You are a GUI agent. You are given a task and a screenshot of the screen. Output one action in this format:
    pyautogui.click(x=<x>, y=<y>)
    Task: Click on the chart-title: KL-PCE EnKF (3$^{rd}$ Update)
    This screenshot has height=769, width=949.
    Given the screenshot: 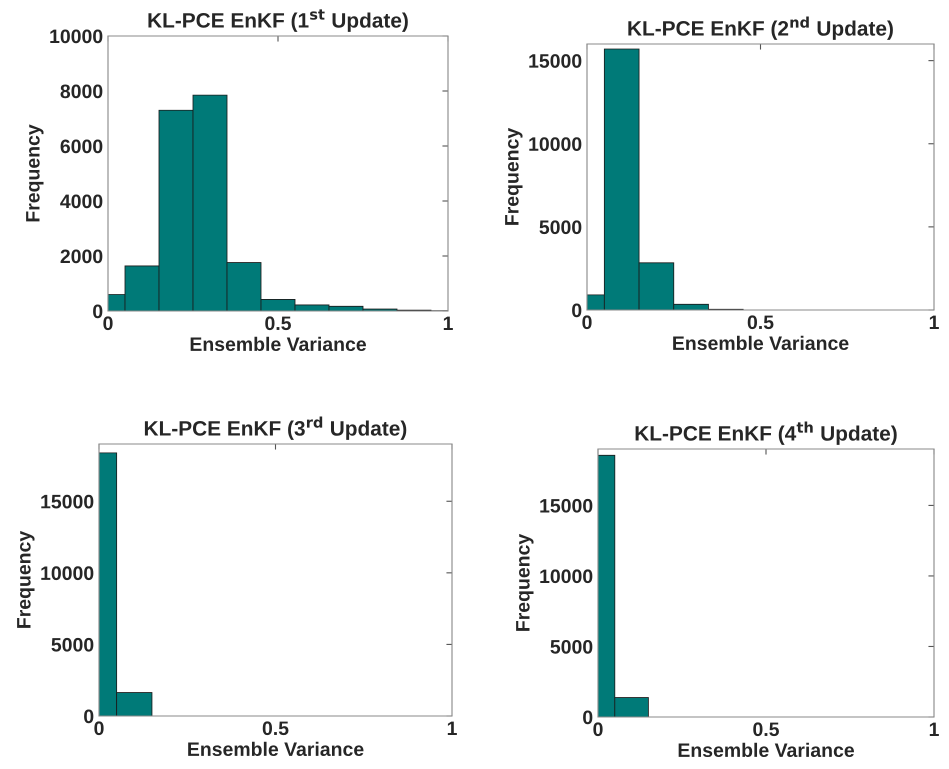 What is the action you would take?
    pyautogui.click(x=275, y=428)
    